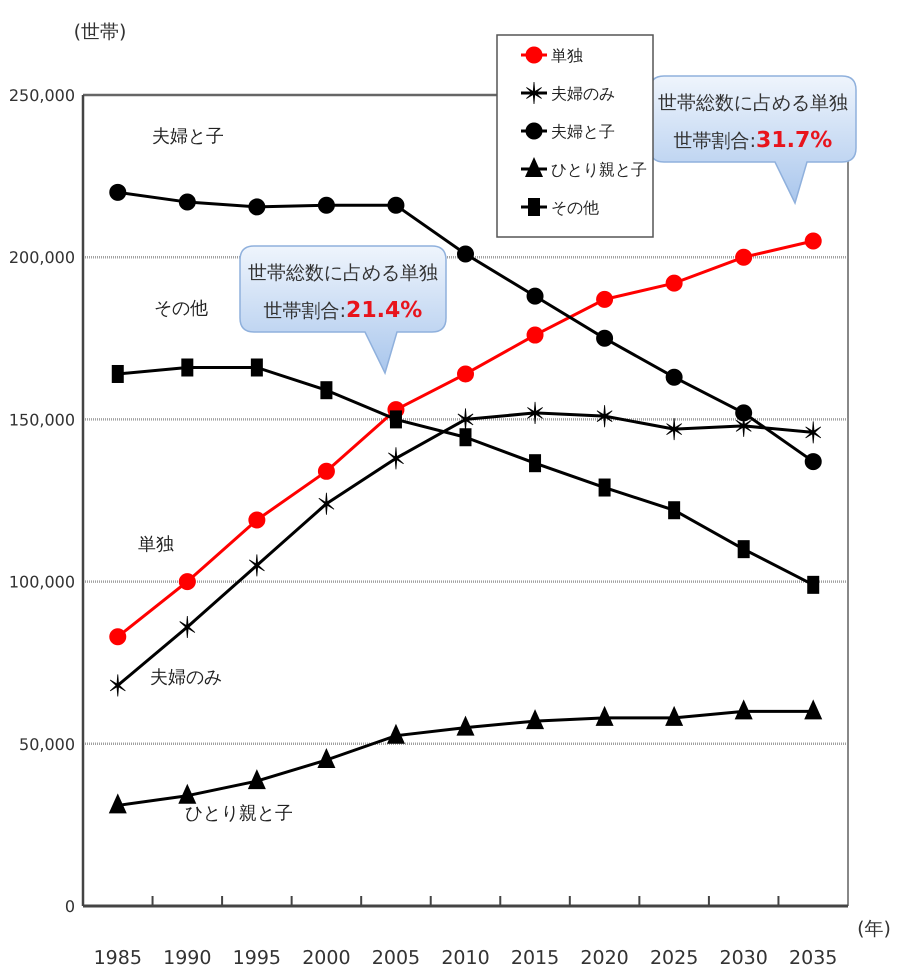  I want to click on legend-label: 単独, so click(567, 55).